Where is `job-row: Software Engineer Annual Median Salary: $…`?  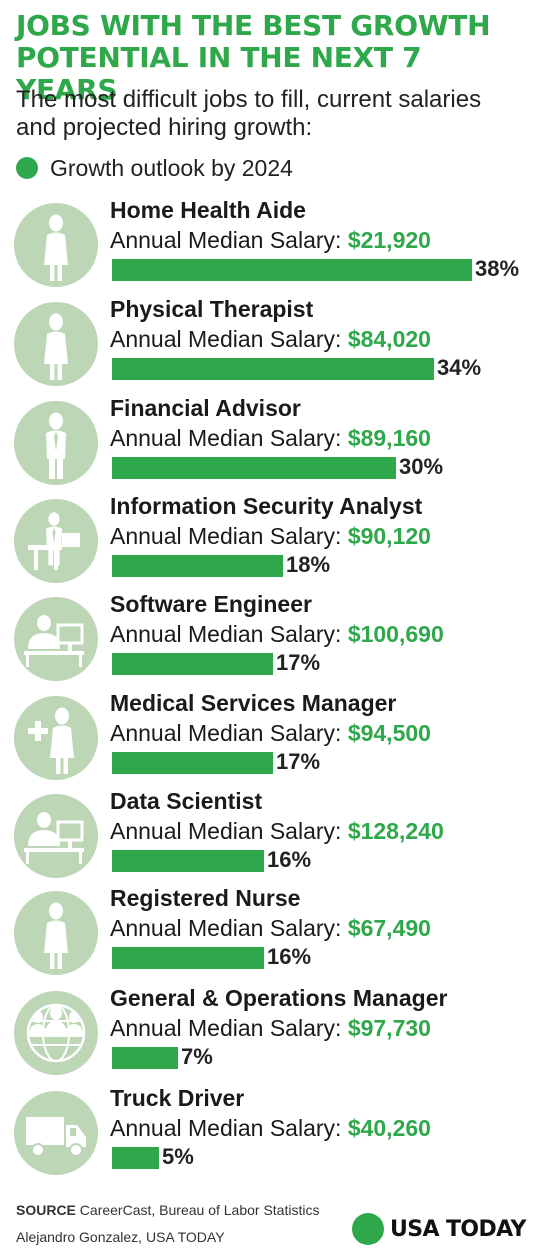 job-row: Software Engineer Annual Median Salary: $… is located at coordinates (270, 640).